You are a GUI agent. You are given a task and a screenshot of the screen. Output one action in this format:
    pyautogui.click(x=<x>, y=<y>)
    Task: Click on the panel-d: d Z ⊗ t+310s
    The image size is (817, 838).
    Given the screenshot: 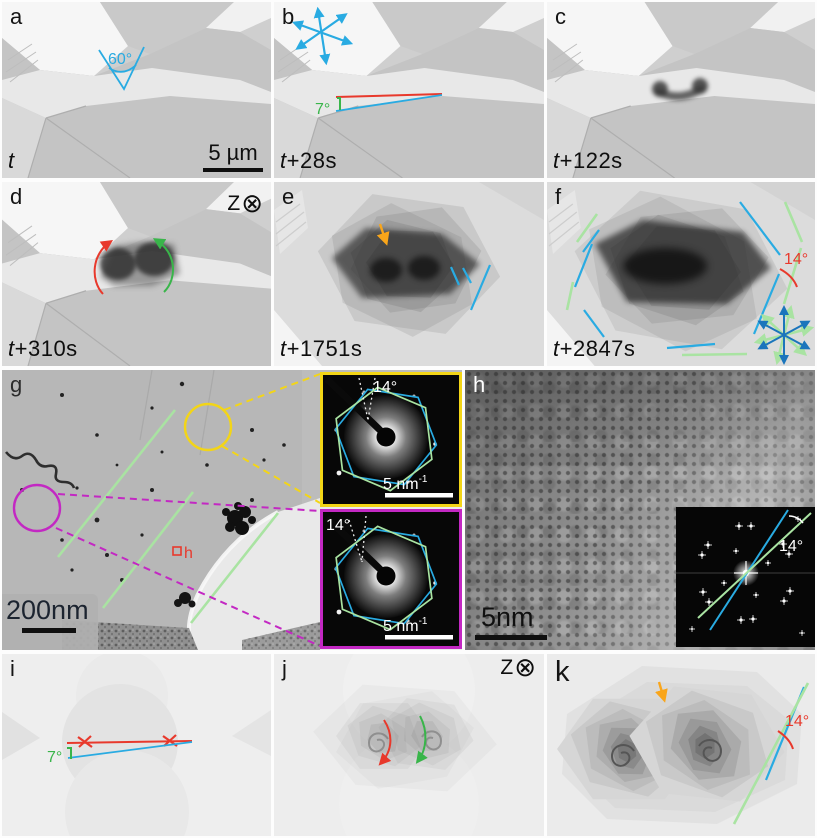 What is the action you would take?
    pyautogui.click(x=136, y=274)
    